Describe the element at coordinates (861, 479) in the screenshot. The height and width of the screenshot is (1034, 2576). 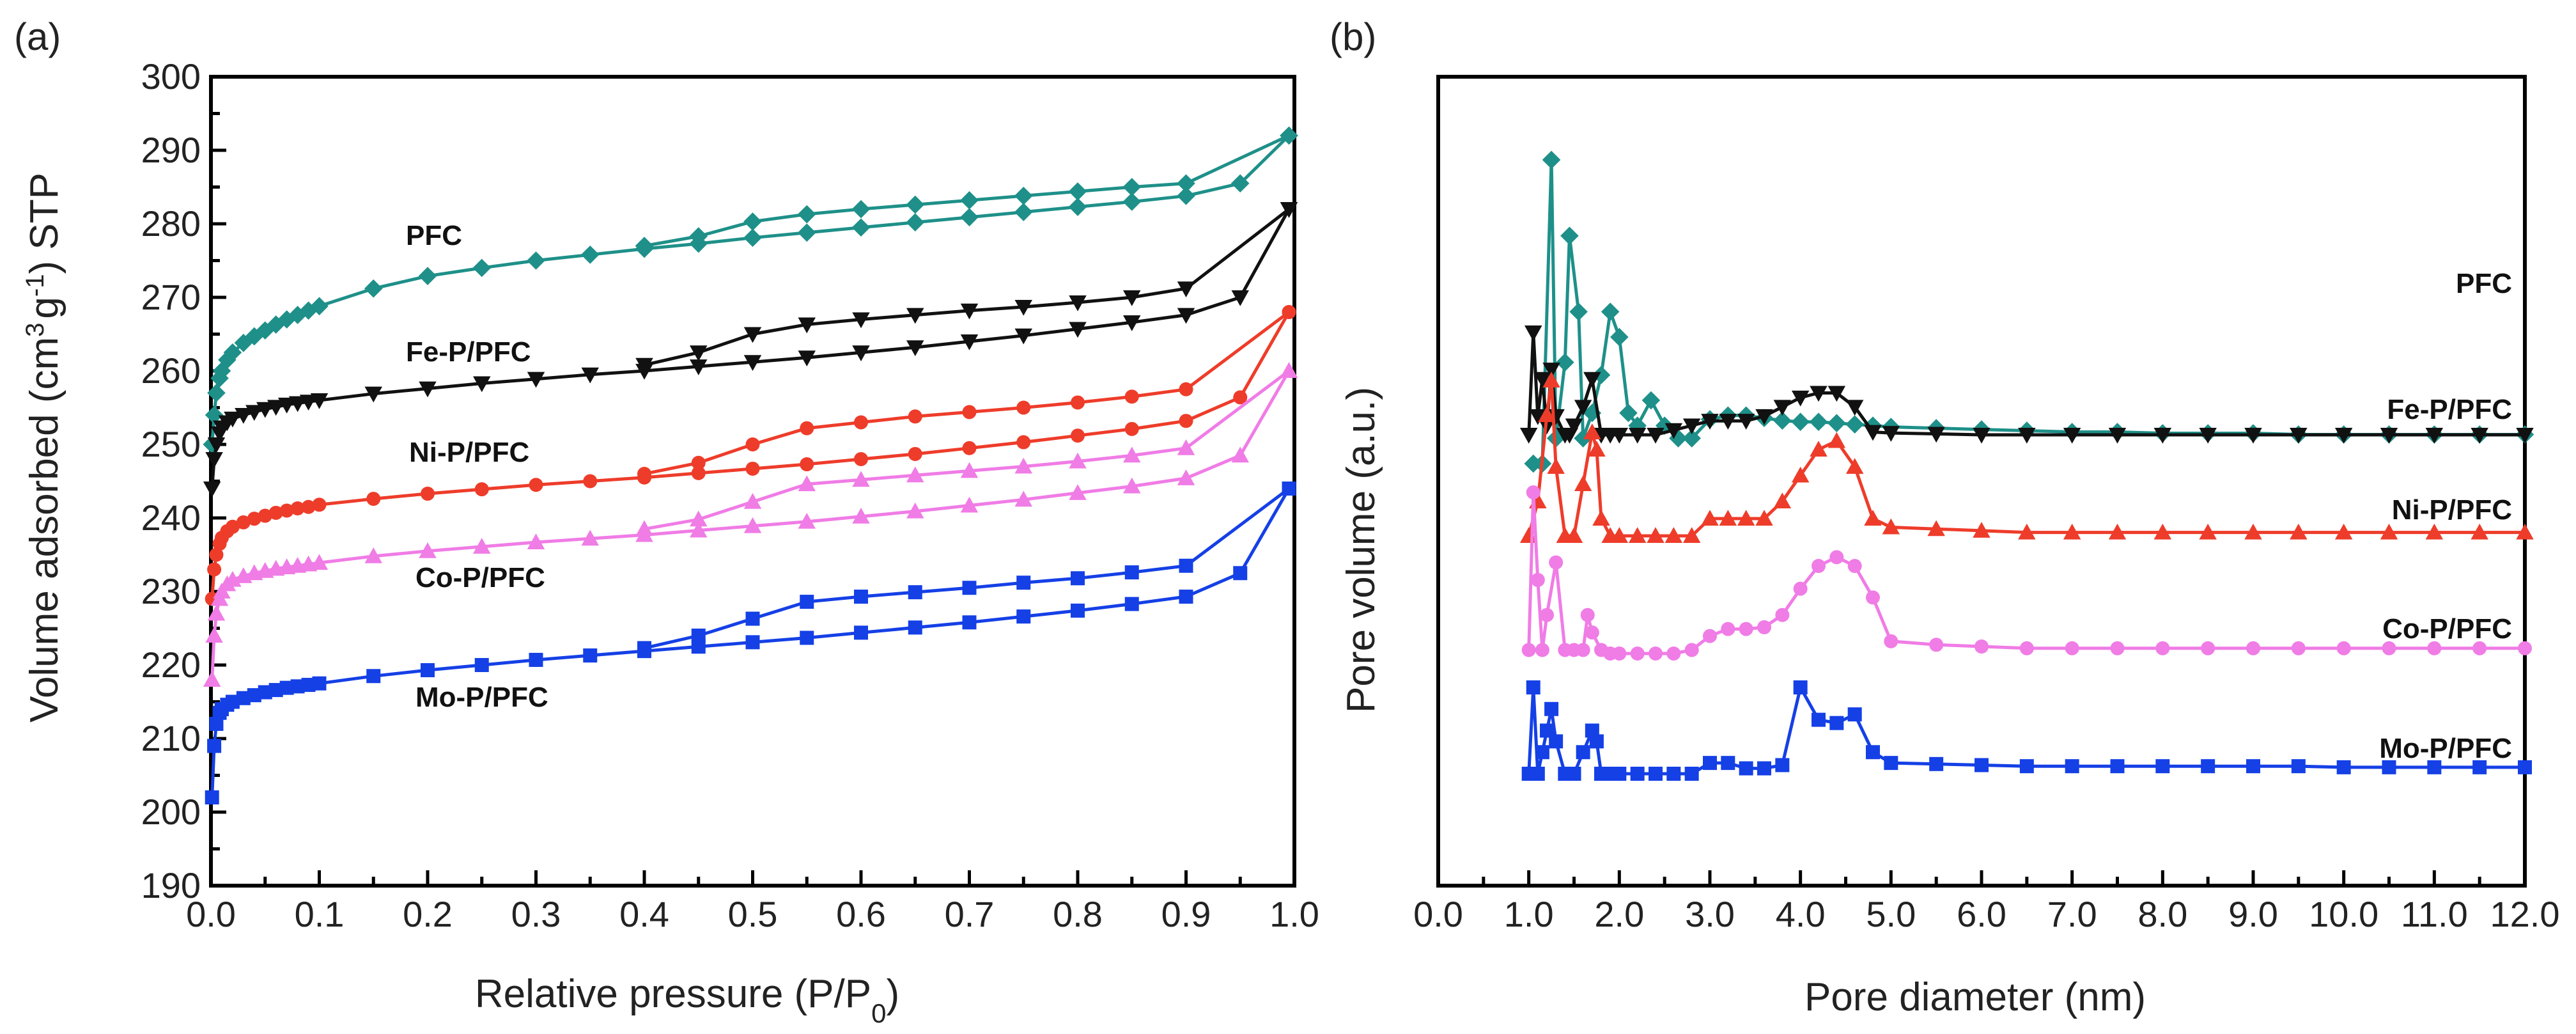
I see `panel-a-co-p-pfc-desorption-point` at that location.